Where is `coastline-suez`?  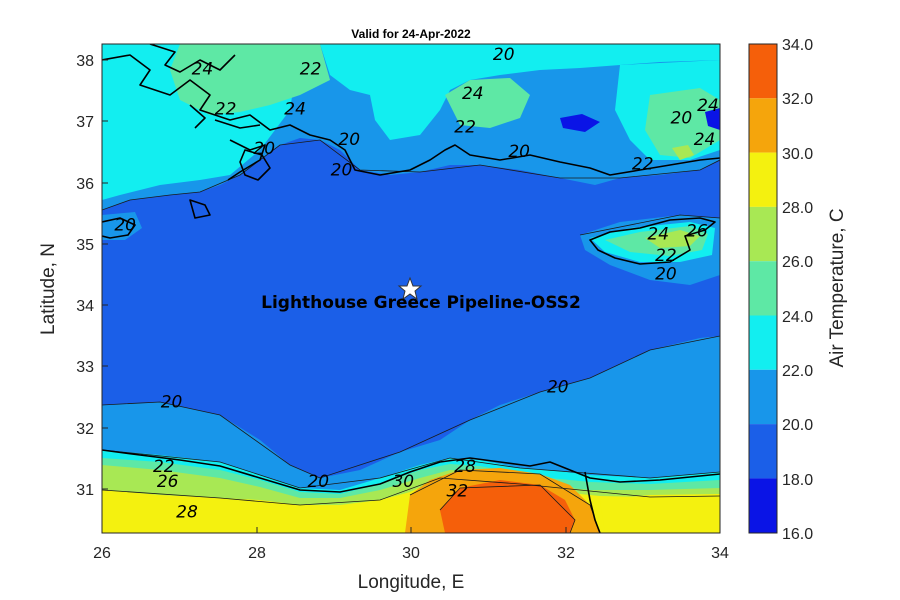
coastline-suez is located at coordinates (592, 502).